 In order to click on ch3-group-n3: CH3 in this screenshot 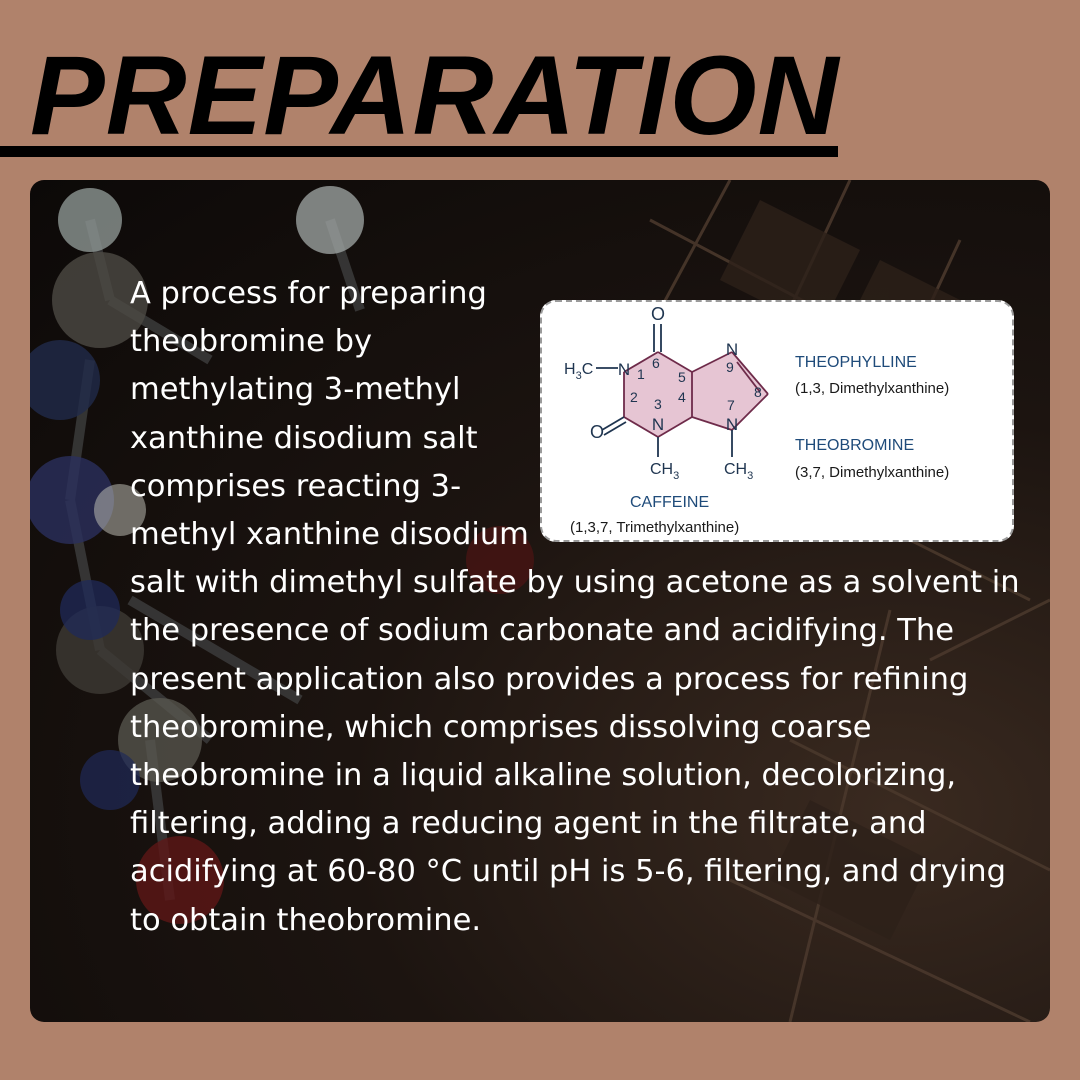, I will do `click(664, 471)`.